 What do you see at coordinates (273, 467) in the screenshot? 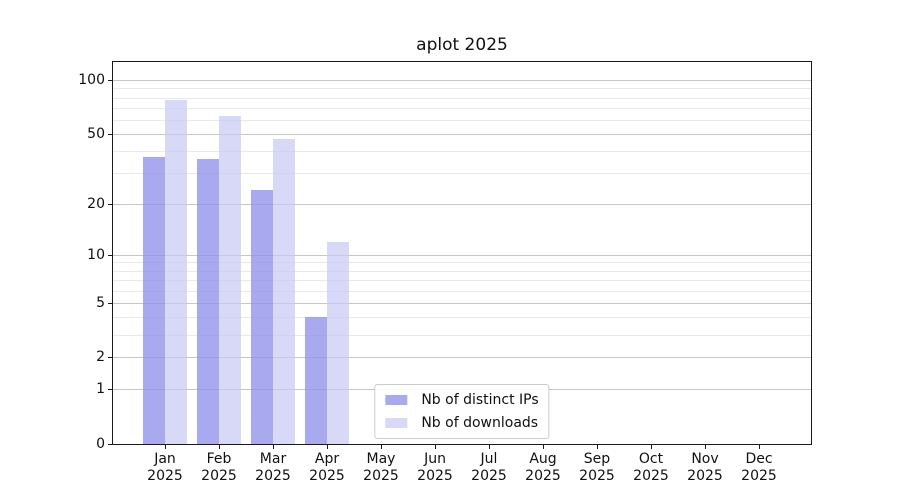
I see `x-tick-label: Mar 2025` at bounding box center [273, 467].